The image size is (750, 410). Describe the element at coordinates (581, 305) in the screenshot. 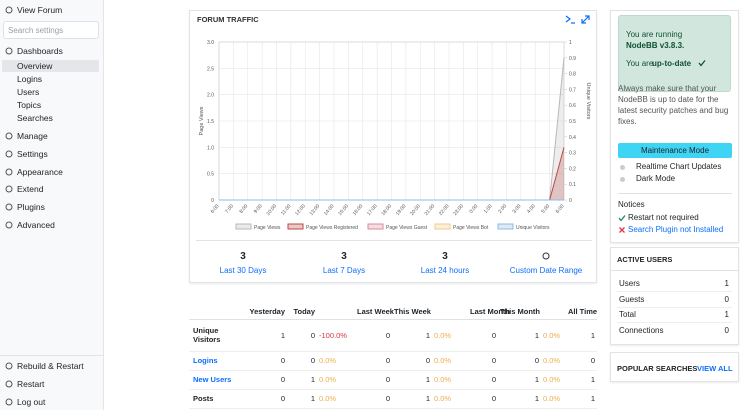

I see `column-header: All Time` at that location.